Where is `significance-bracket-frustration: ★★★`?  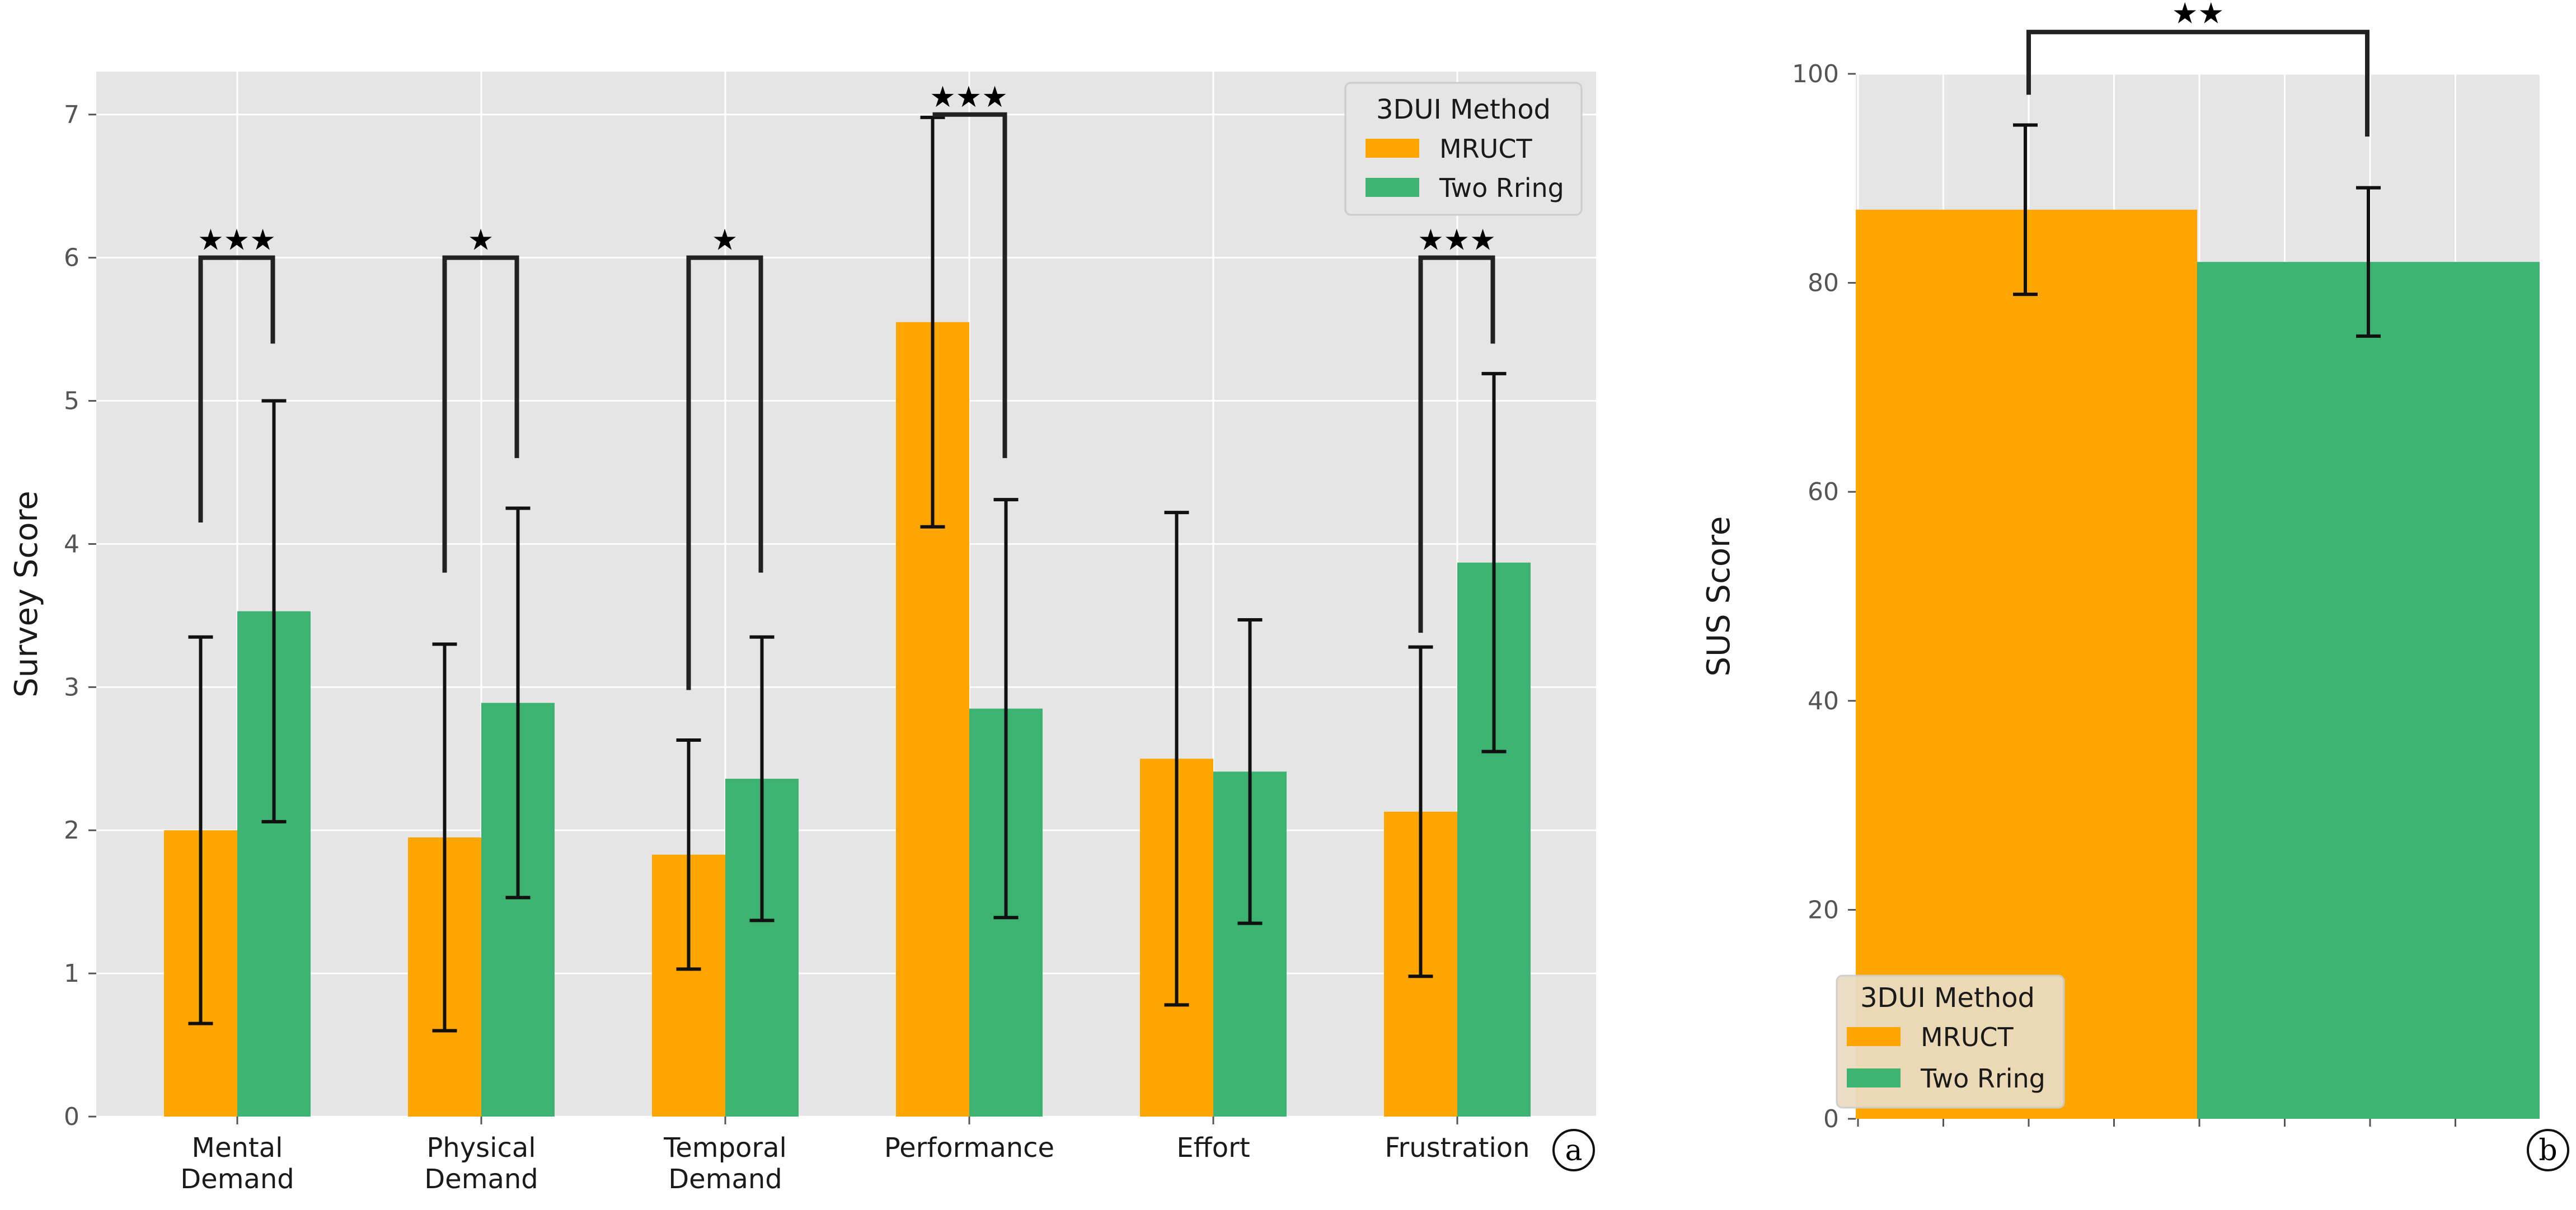 significance-bracket-frustration: ★★★ is located at coordinates (1457, 429).